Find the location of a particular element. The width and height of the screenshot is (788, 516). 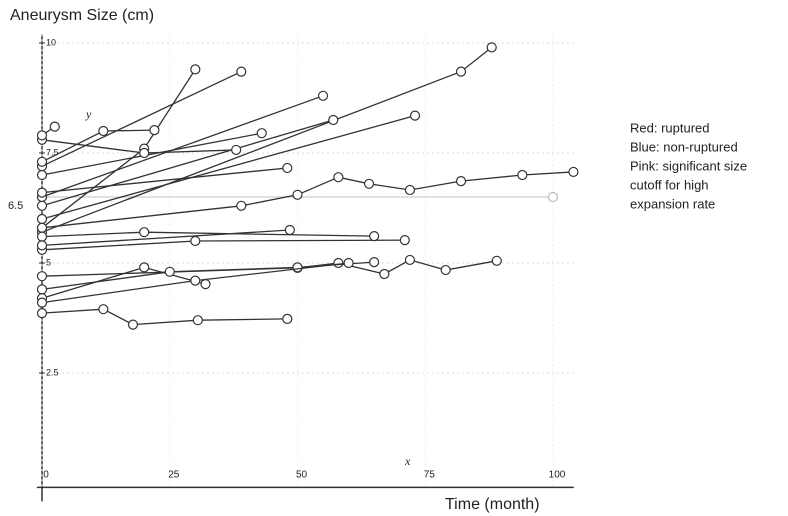

y-axis-title: Aneurysm Size (cm) is located at coordinates (82, 15).